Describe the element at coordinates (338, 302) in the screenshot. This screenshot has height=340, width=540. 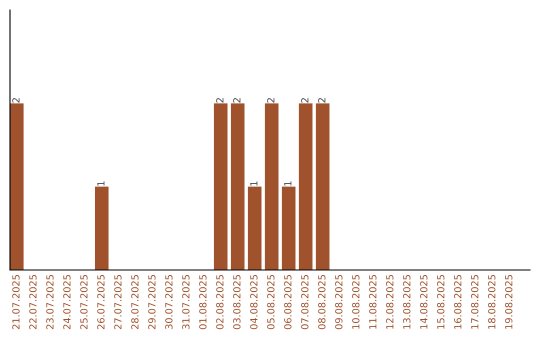
I see `x-tick-label: 09.08.2025` at that location.